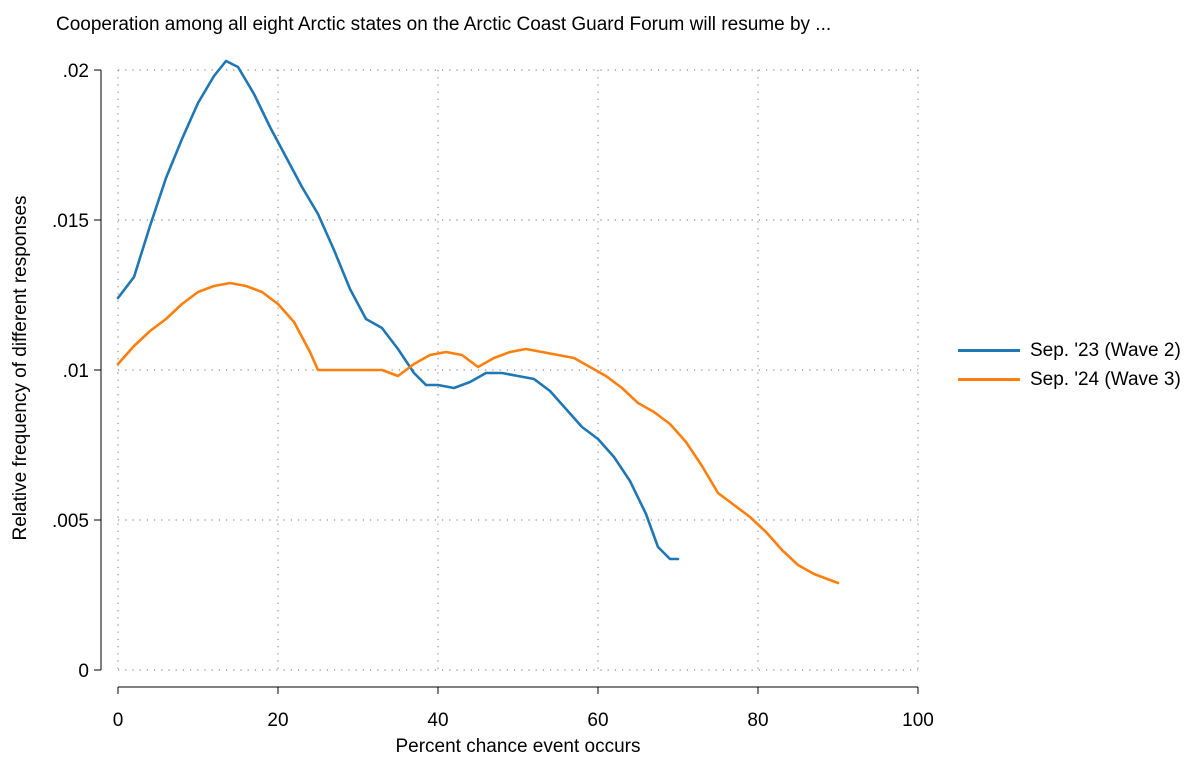  Describe the element at coordinates (597, 720) in the screenshot. I see `x-tick-label: 60` at that location.